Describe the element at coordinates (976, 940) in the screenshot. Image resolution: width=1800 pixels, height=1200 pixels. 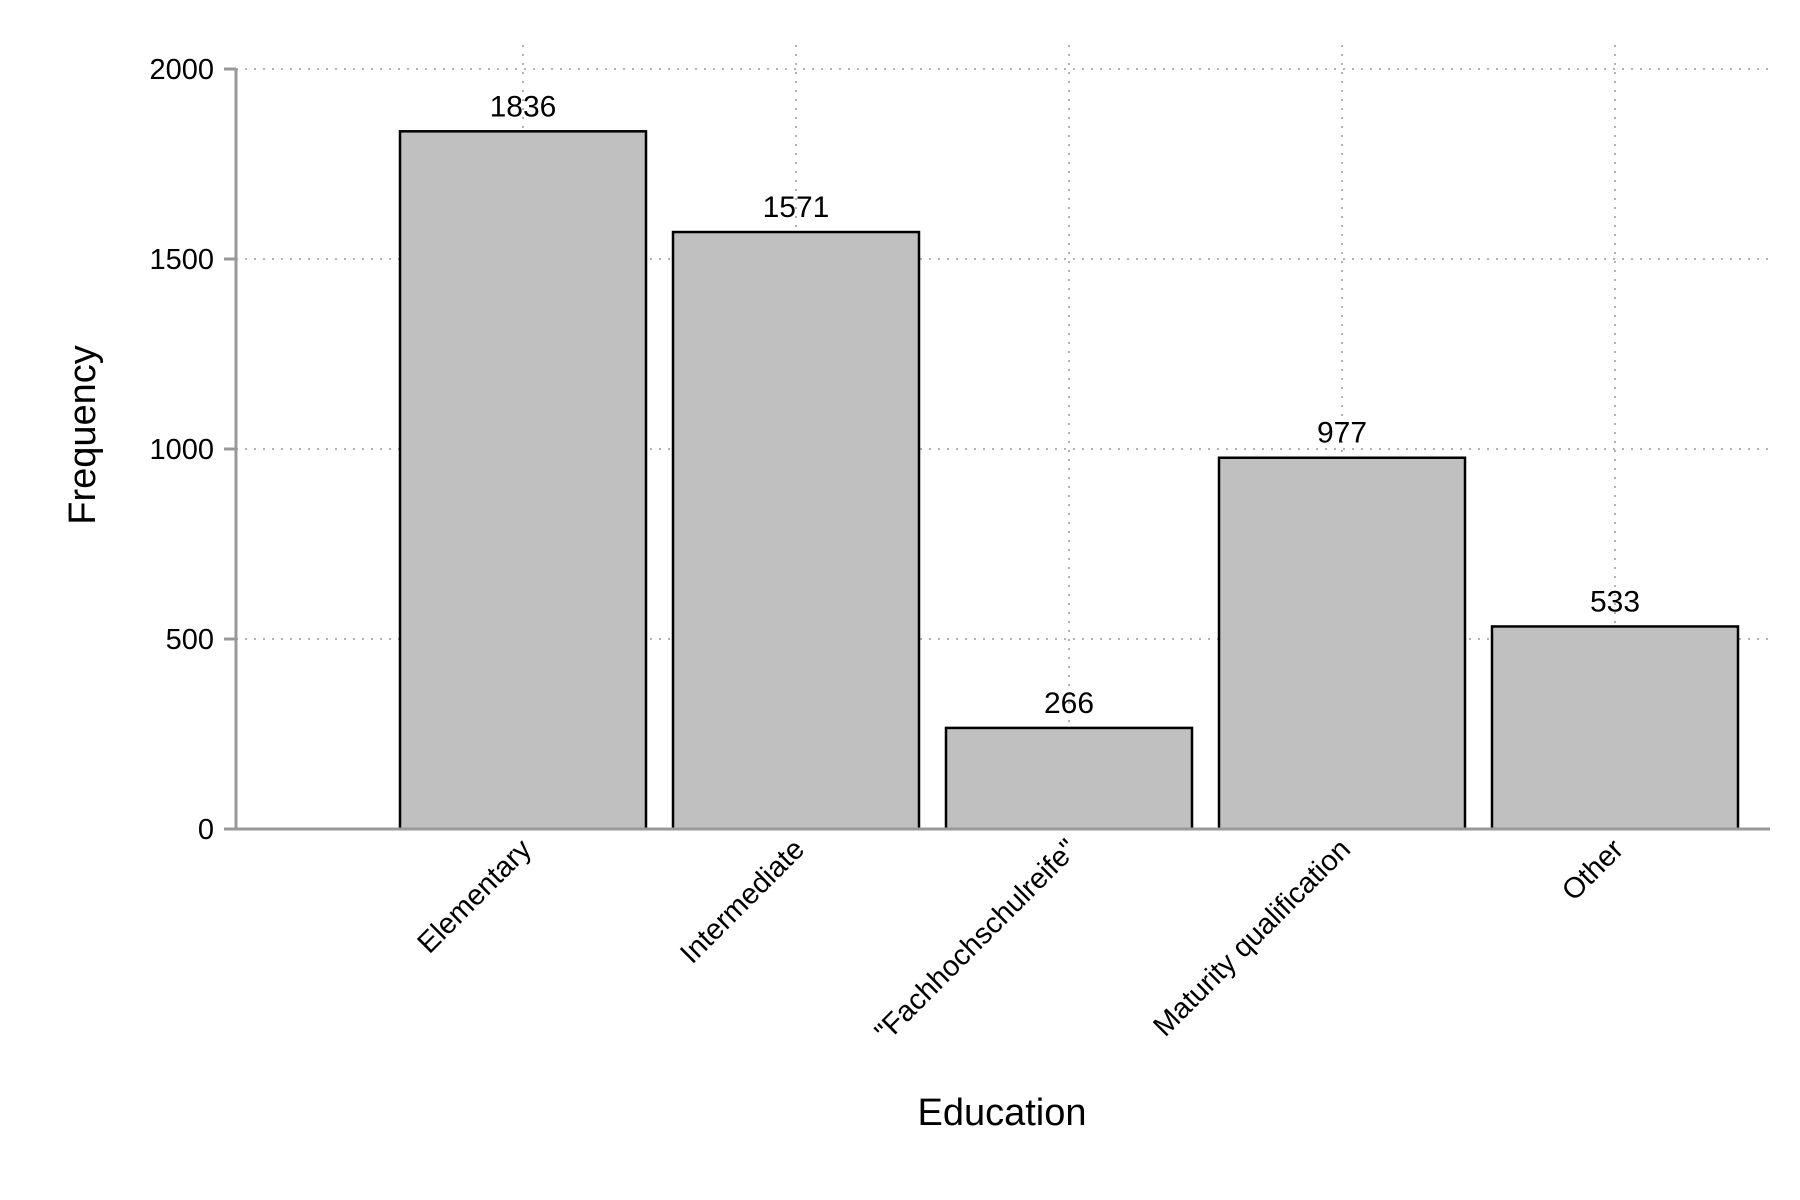
I see `x-tick-label-2: "Fachhochschulreife"` at that location.